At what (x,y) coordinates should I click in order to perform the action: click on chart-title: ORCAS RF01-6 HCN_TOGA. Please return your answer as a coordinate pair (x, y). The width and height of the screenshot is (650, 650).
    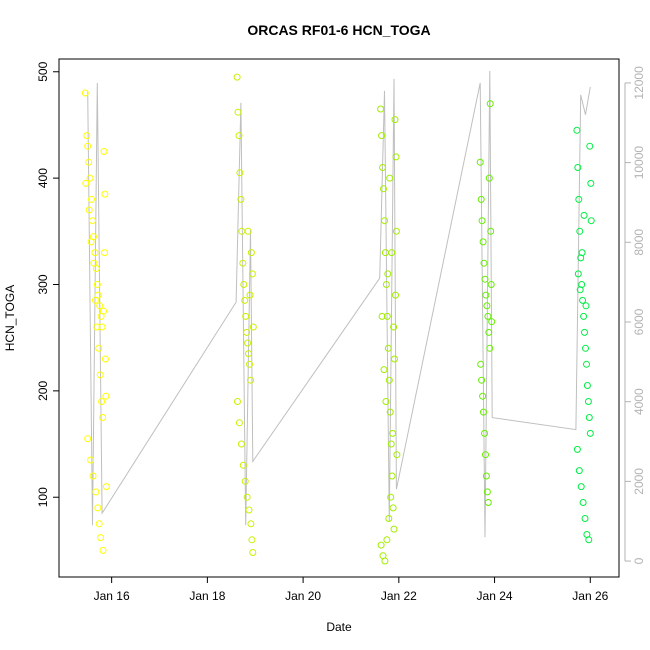
    Looking at the image, I should click on (338, 30).